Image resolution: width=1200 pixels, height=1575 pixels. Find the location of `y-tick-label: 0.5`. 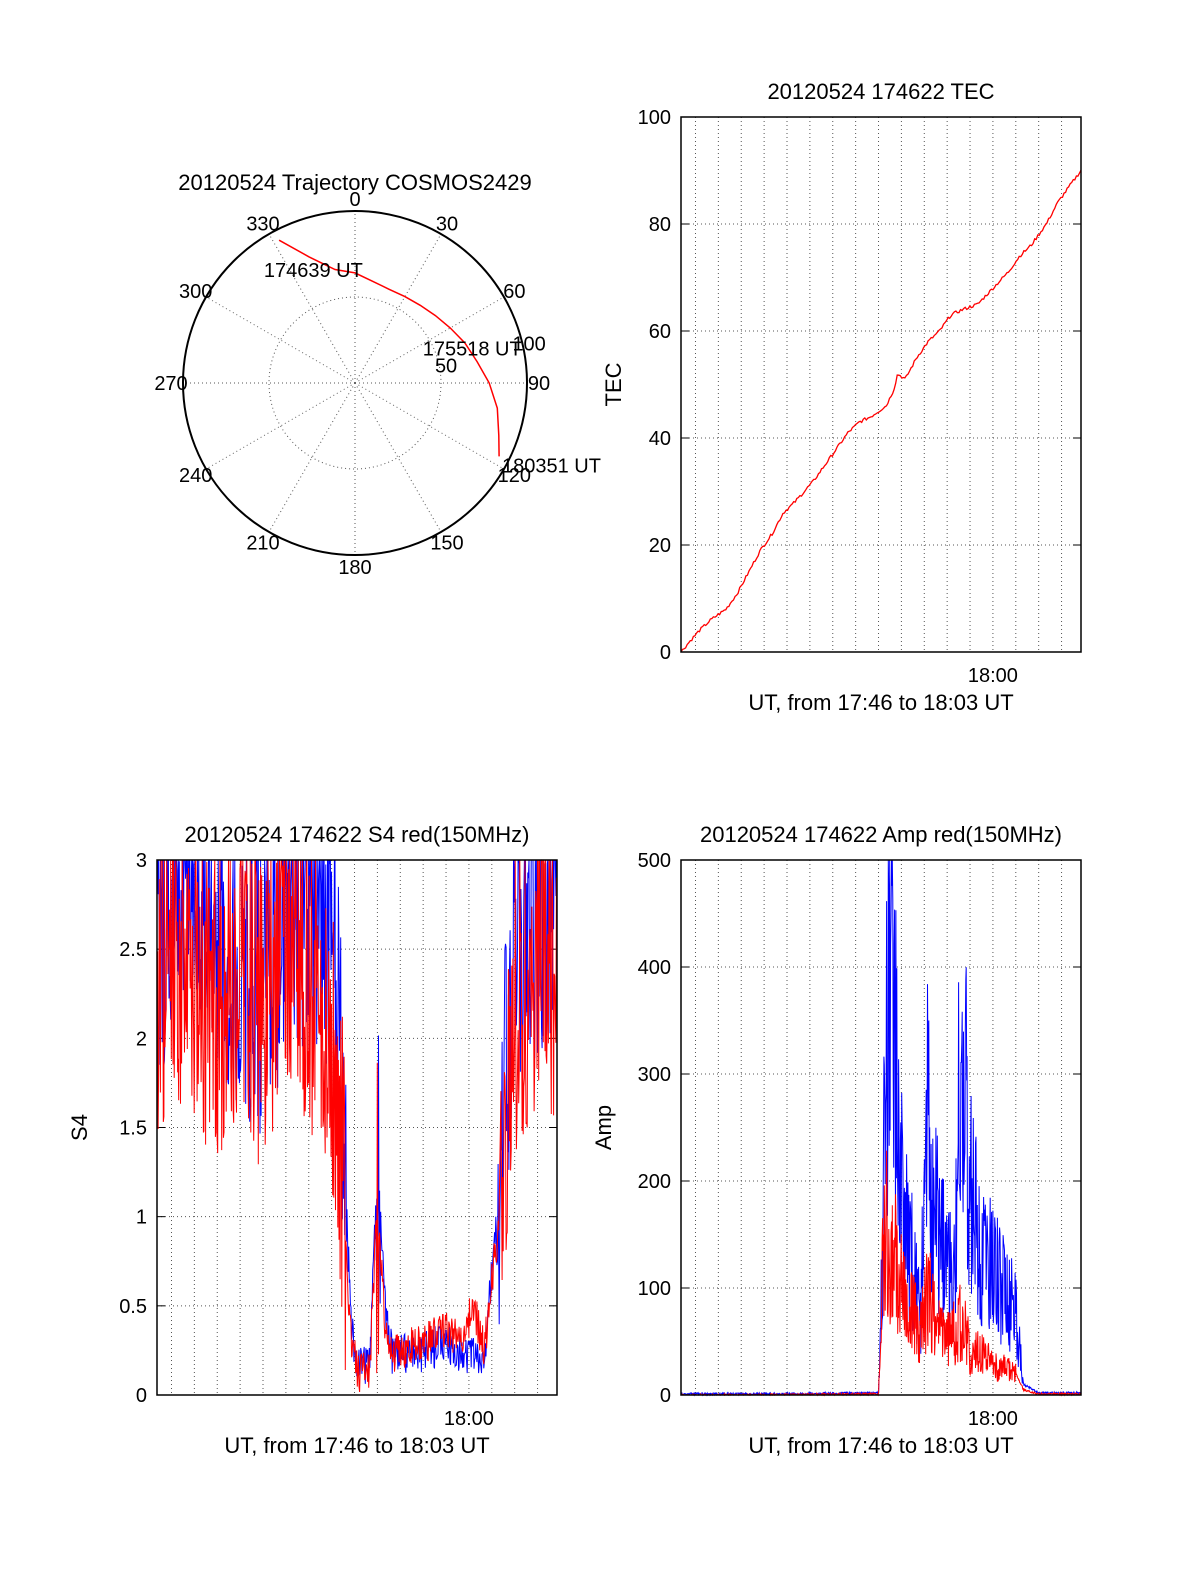

y-tick-label: 0.5 is located at coordinates (133, 1307).